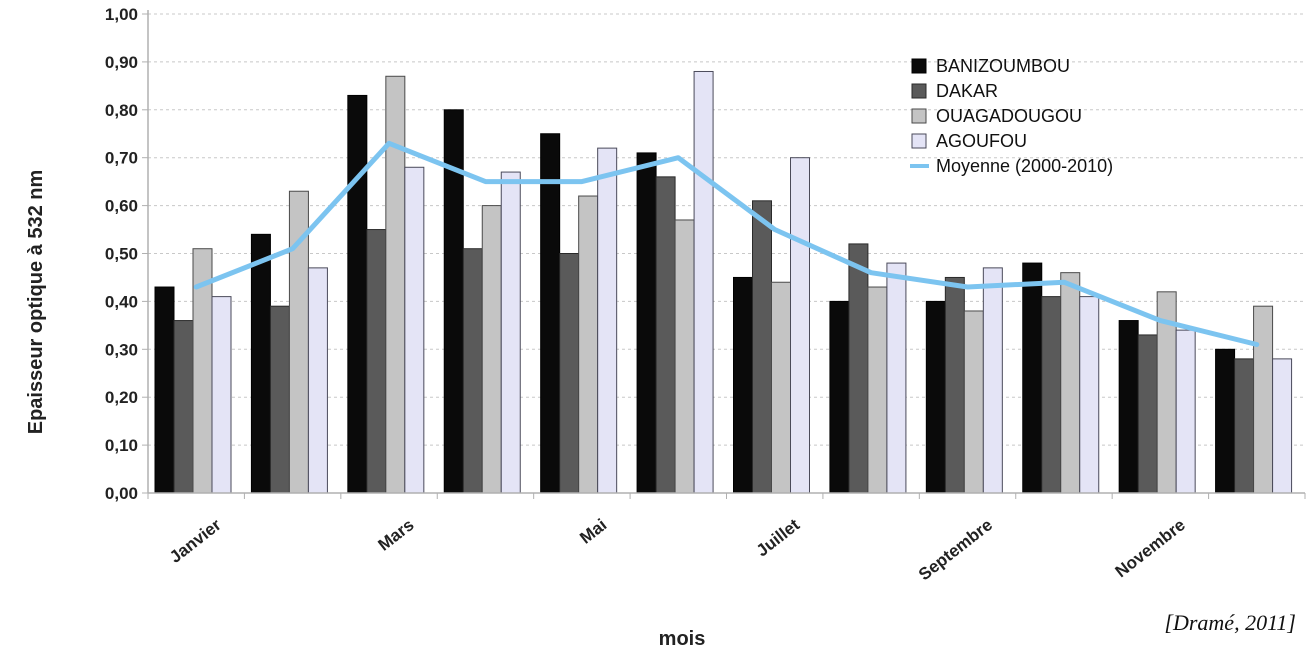 The height and width of the screenshot is (653, 1307). What do you see at coordinates (121, 158) in the screenshot?
I see `y-tick-label: 0,70` at bounding box center [121, 158].